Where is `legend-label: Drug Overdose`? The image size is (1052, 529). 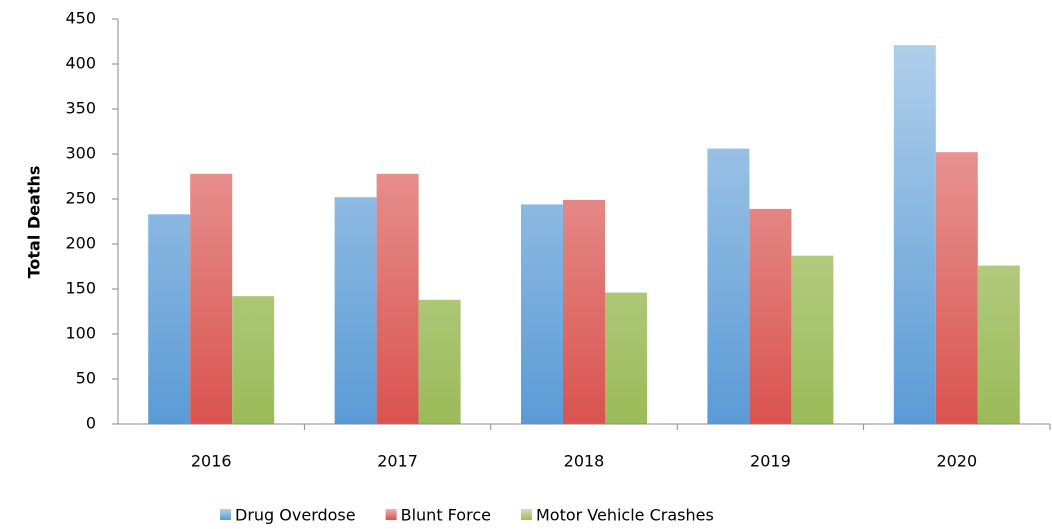
legend-label: Drug Overdose is located at coordinates (295, 515).